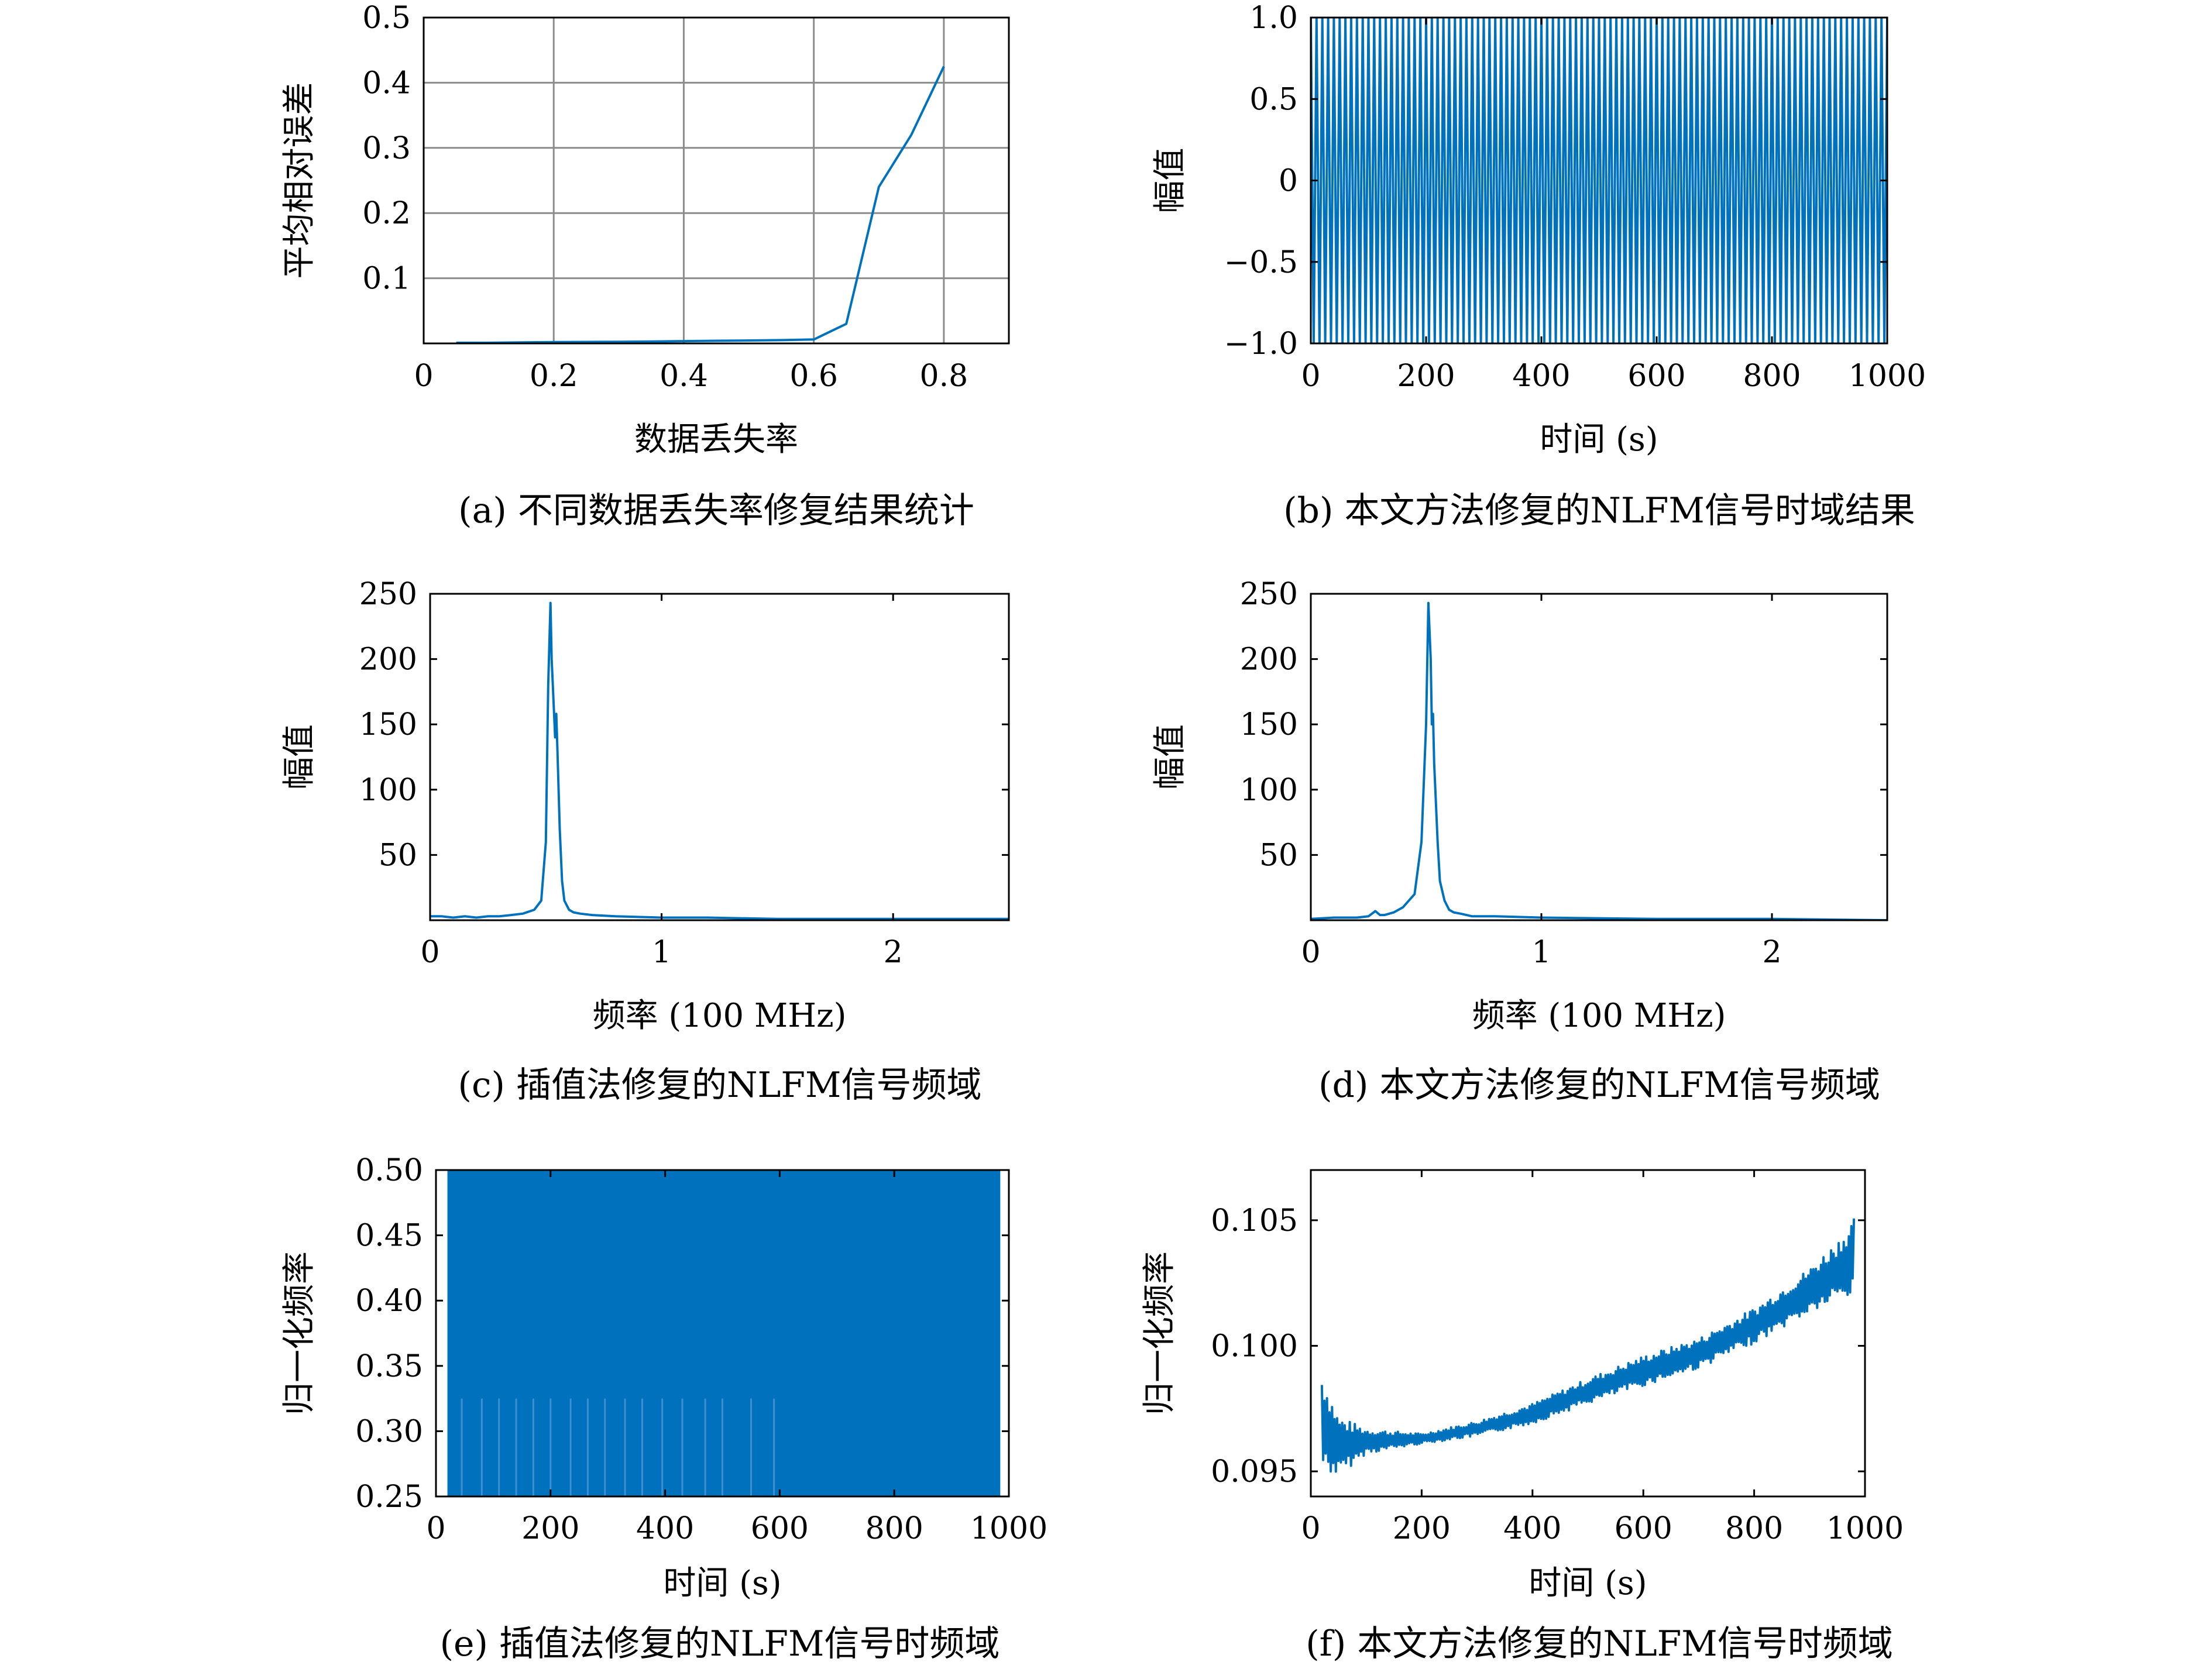 This screenshot has height=1679, width=2212. Describe the element at coordinates (1254, 1220) in the screenshot. I see `y-tick-label-2: 0.105` at that location.